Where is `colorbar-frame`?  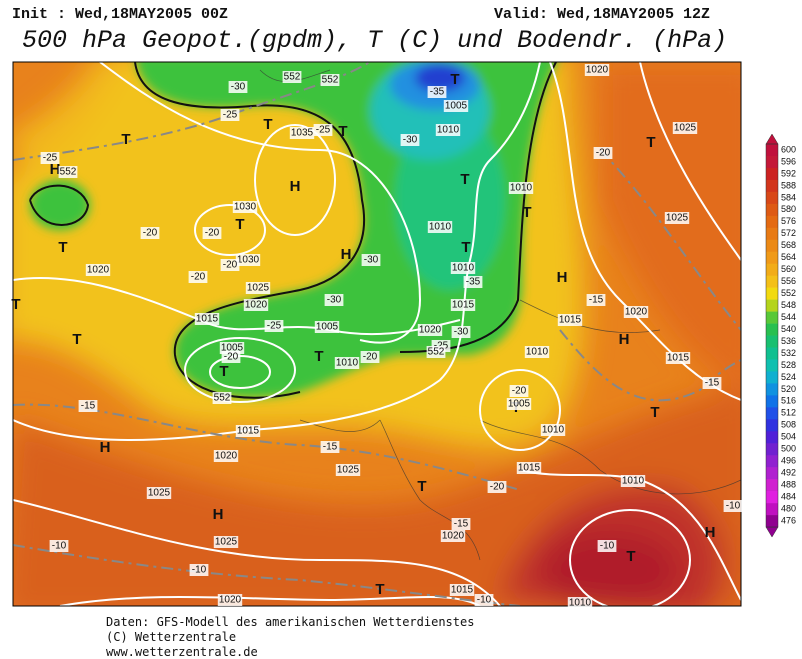 colorbar-frame is located at coordinates (772, 335).